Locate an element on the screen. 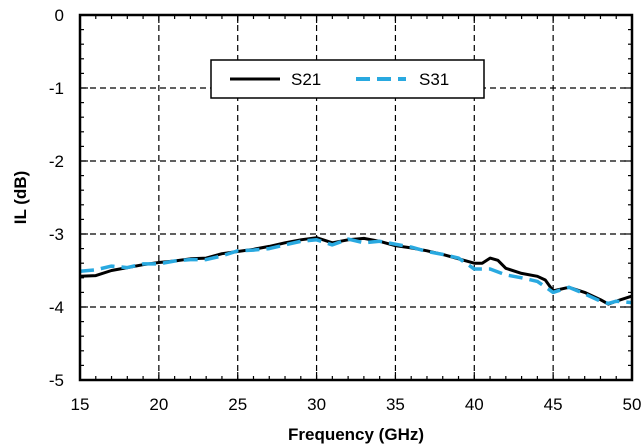 This screenshot has width=644, height=448. y-axis-title: IL (dB) is located at coordinates (20, 198).